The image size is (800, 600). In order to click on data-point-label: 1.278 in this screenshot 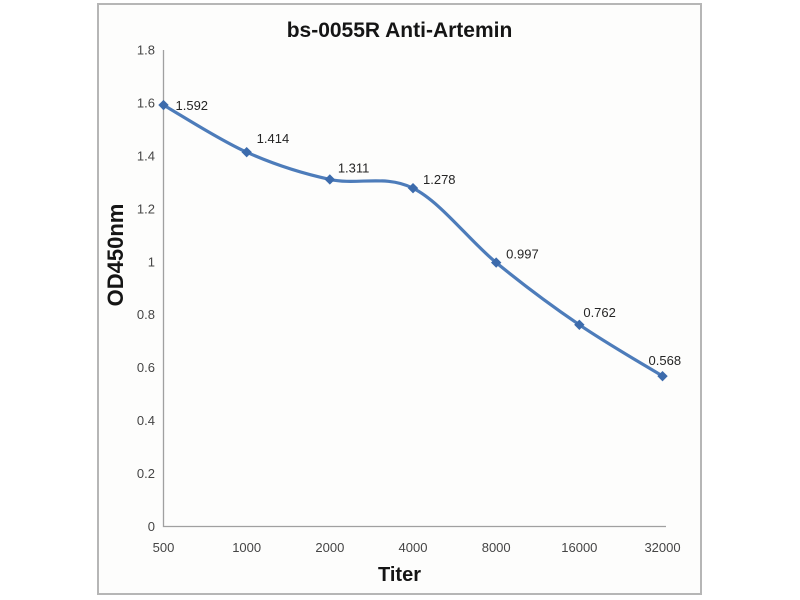, I will do `click(439, 179)`.